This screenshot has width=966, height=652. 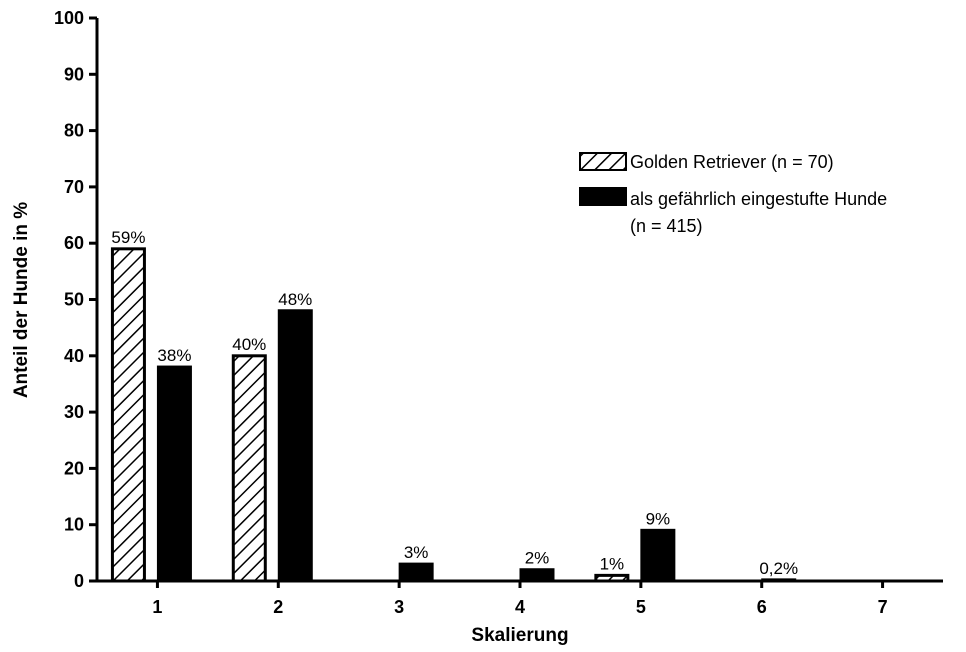 I want to click on y-axis-title: Anteil der Hunde in %, so click(x=21, y=300).